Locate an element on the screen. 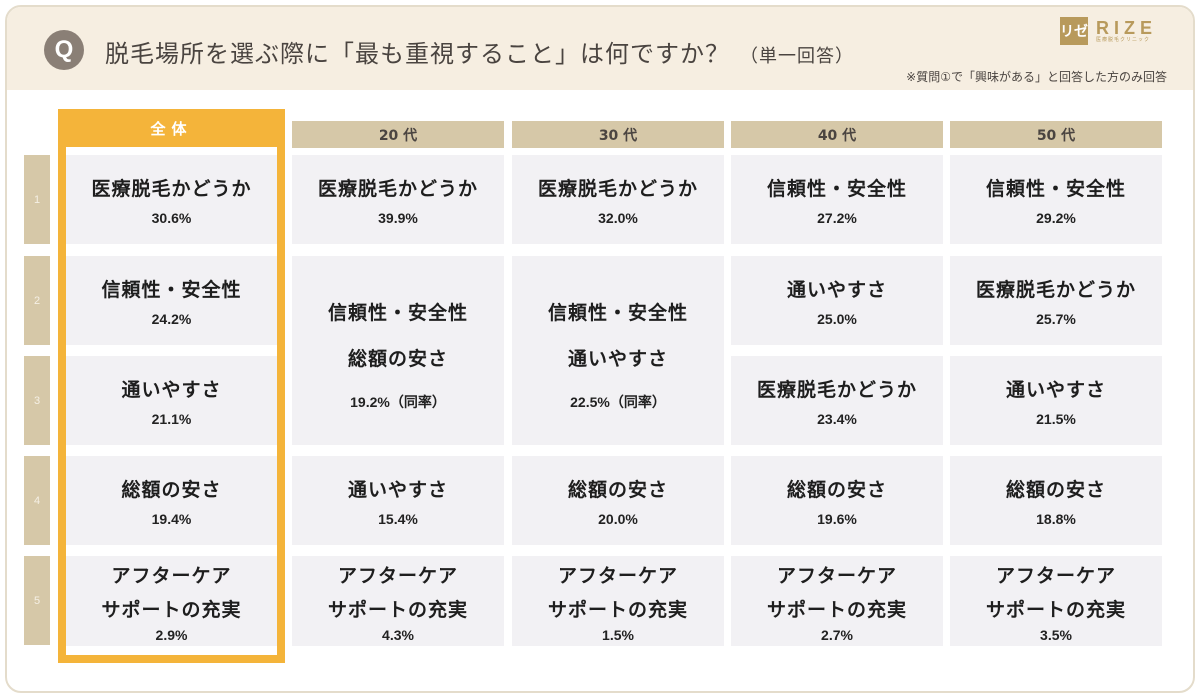  50s-rank-1: 信頼性・安全性 29.2% is located at coordinates (1056, 199).